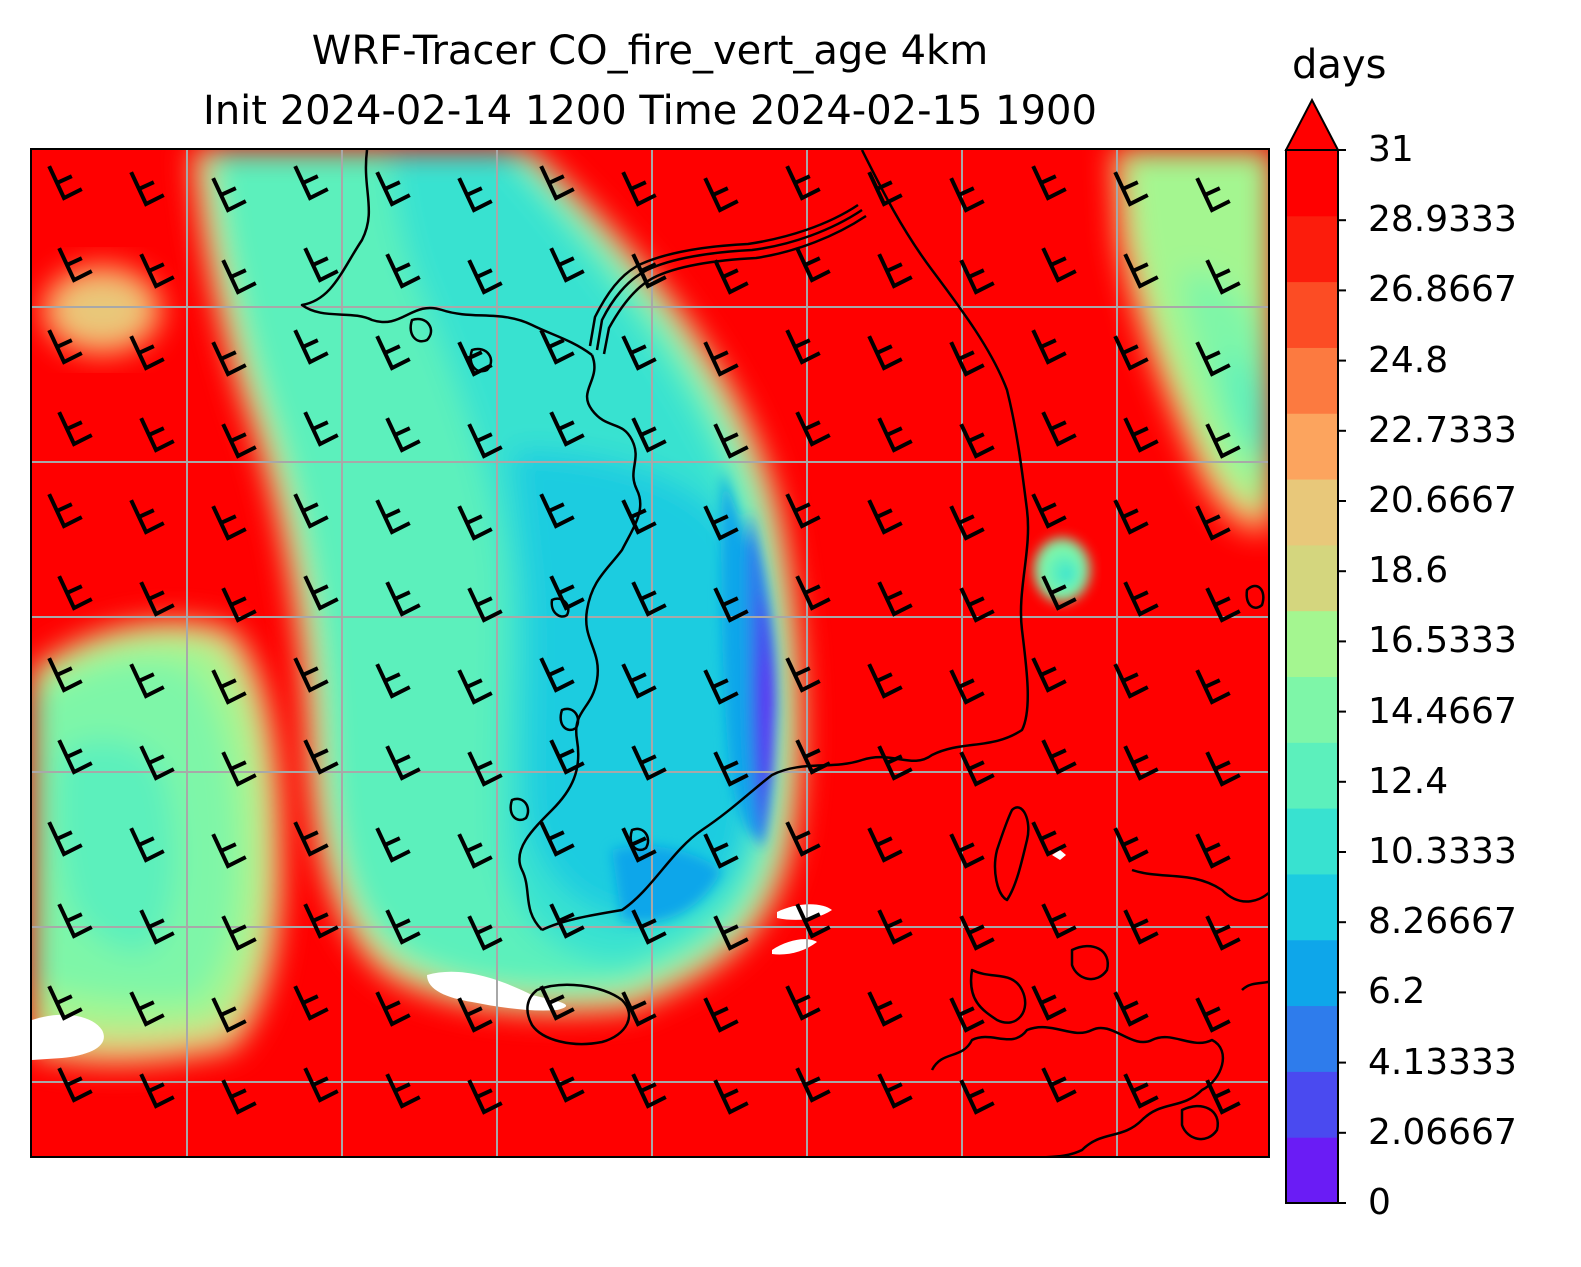  Describe the element at coordinates (650, 51) in the screenshot. I see `map-title-line1: WRF-Tracer CO_fire_vert_age 4km` at that location.